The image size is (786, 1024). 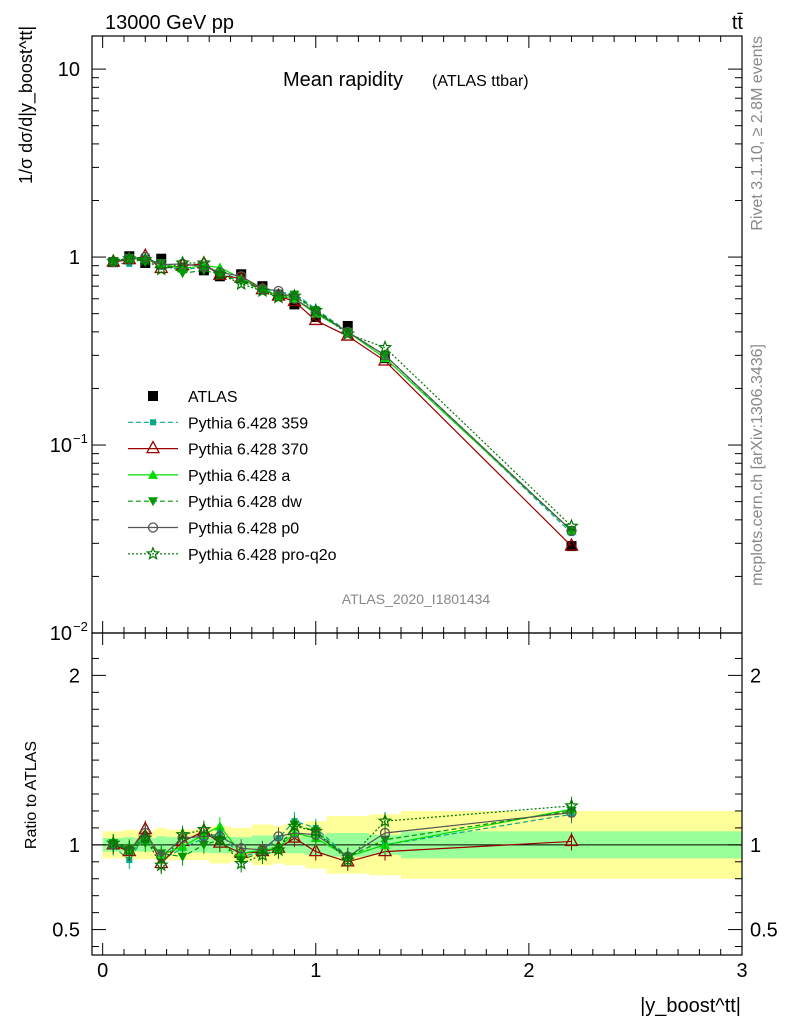 What do you see at coordinates (480, 81) in the screenshot?
I see `chart-subtitle: (ATLAS ttbar)` at bounding box center [480, 81].